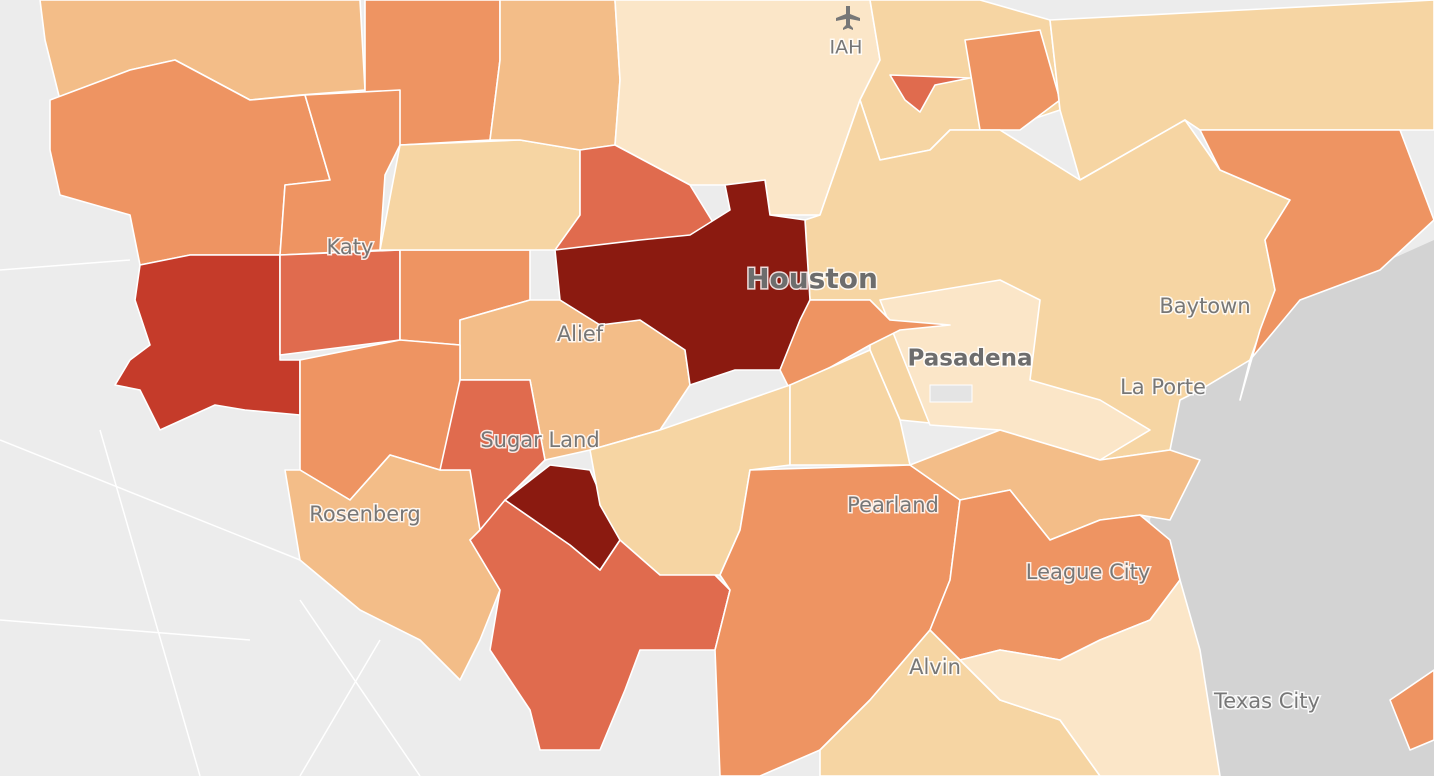 The image size is (1434, 776). Describe the element at coordinates (539, 440) in the screenshot. I see `place-label: Sugar Land` at that location.